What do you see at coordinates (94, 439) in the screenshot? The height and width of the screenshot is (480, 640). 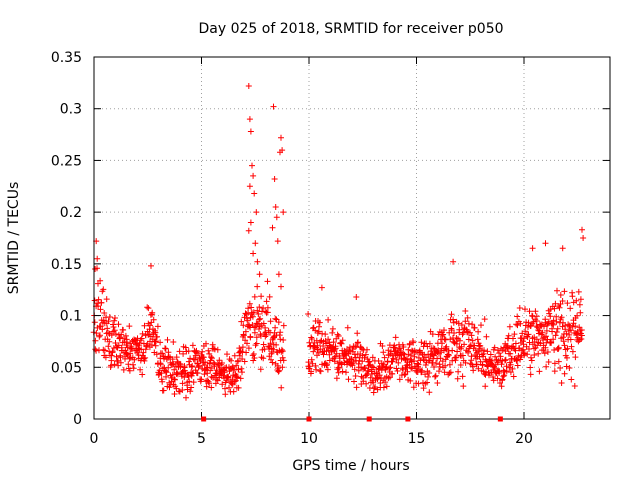 I see `x-tick-label: 0` at bounding box center [94, 439].